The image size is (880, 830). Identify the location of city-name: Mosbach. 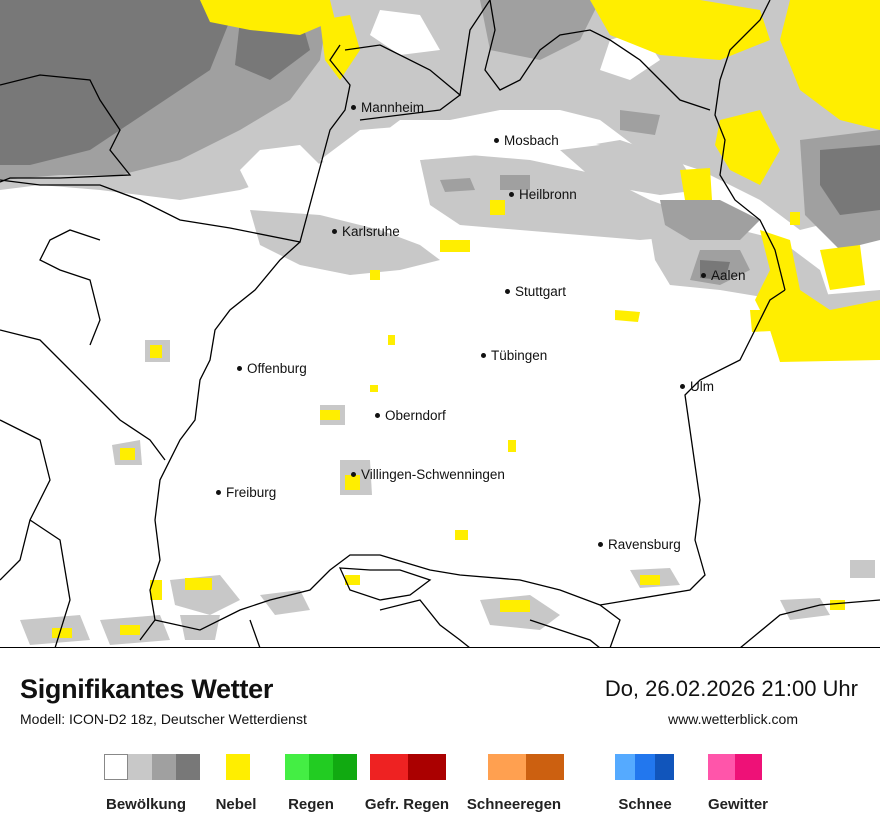
(531, 140).